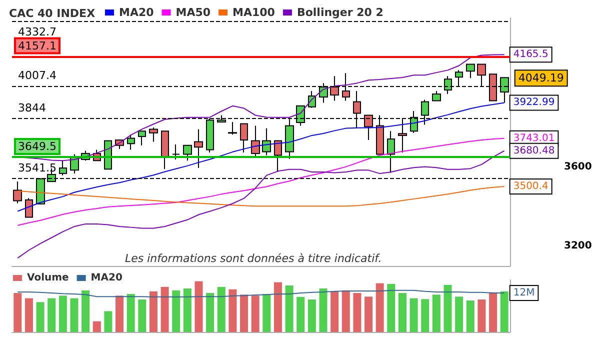 Image resolution: width=602 pixels, height=348 pixels. Describe the element at coordinates (530, 186) in the screenshot. I see `data-label: 3500.4` at that location.